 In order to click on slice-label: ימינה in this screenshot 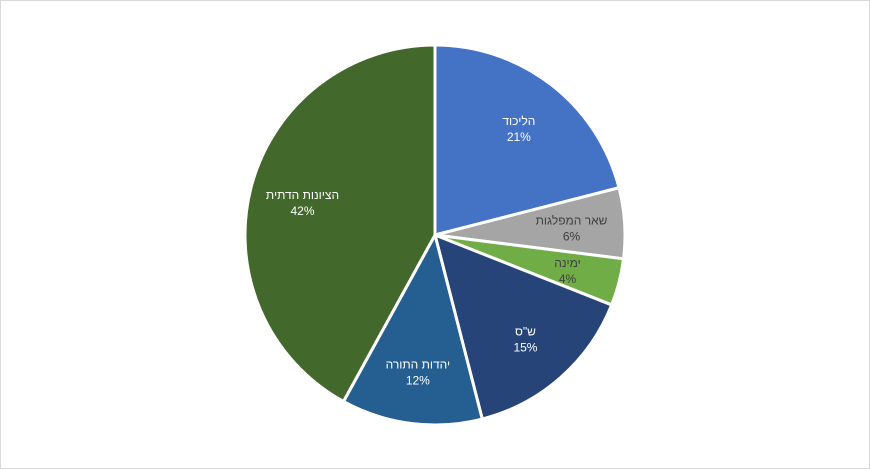, I will do `click(567, 263)`.